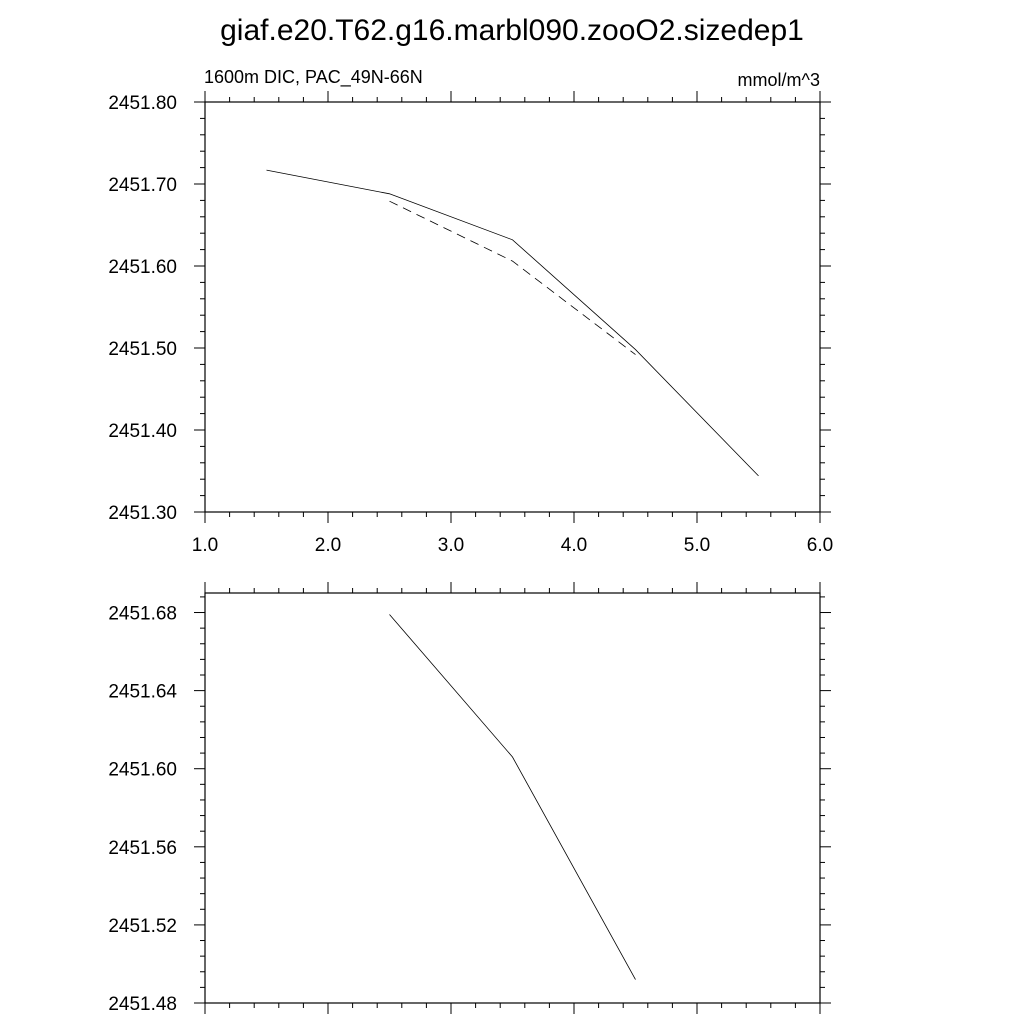 The width and height of the screenshot is (1024, 1024). I want to click on top-x-tick-label: 6.0, so click(820, 545).